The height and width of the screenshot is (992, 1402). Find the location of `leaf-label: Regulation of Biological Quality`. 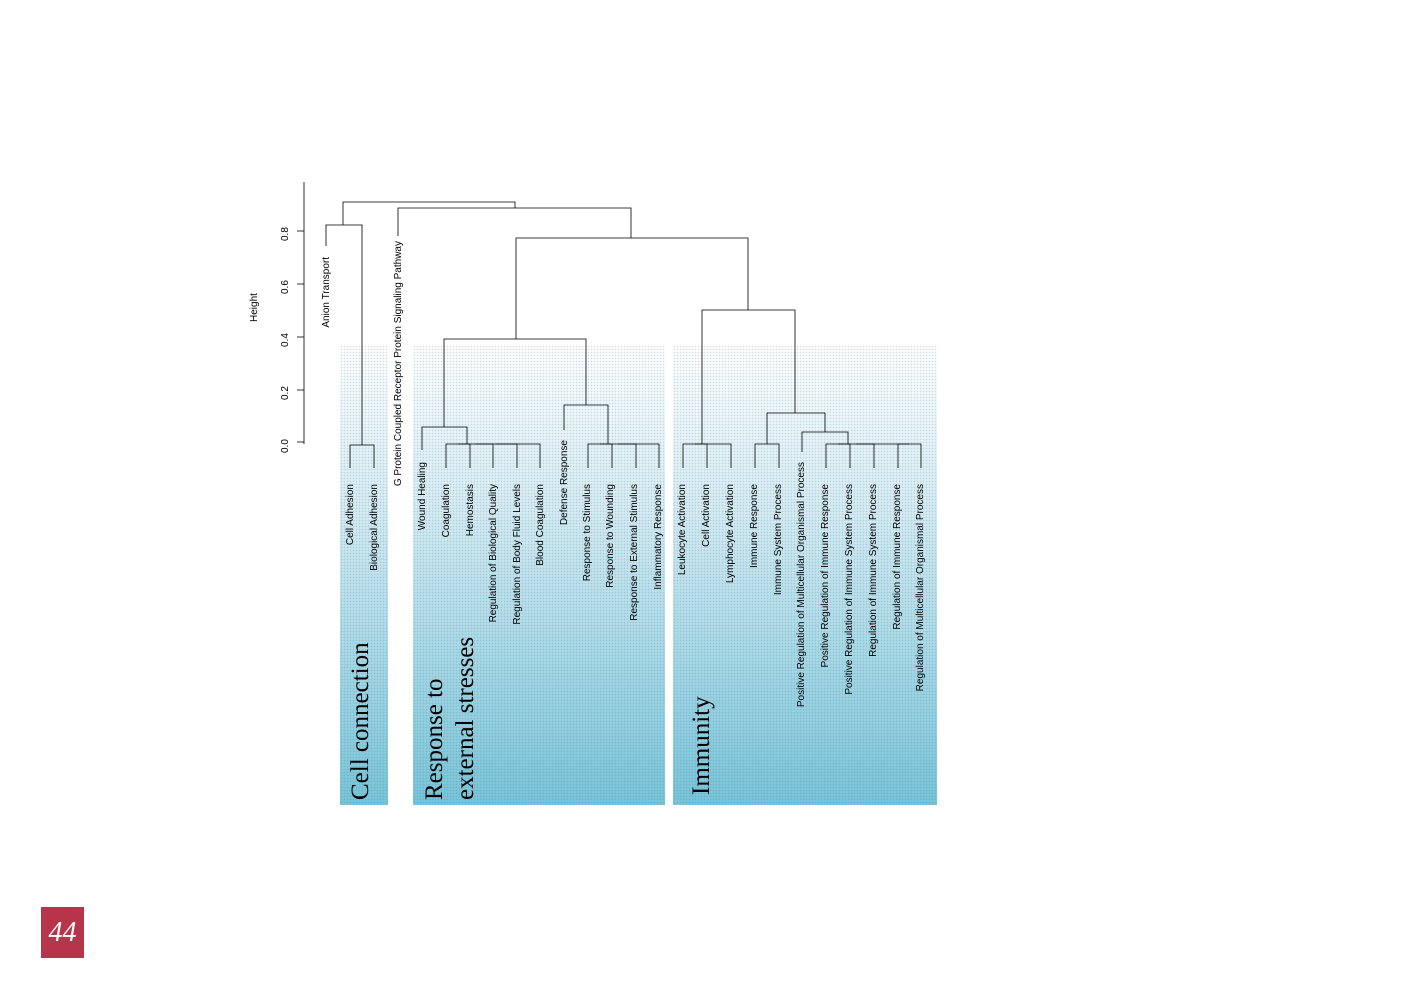

leaf-label: Regulation of Biological Quality is located at coordinates (493, 553).